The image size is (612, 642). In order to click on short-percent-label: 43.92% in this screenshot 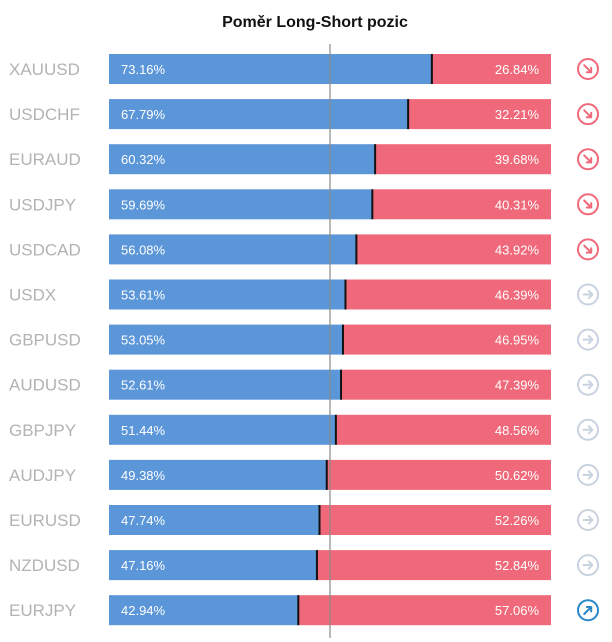, I will do `click(517, 249)`.